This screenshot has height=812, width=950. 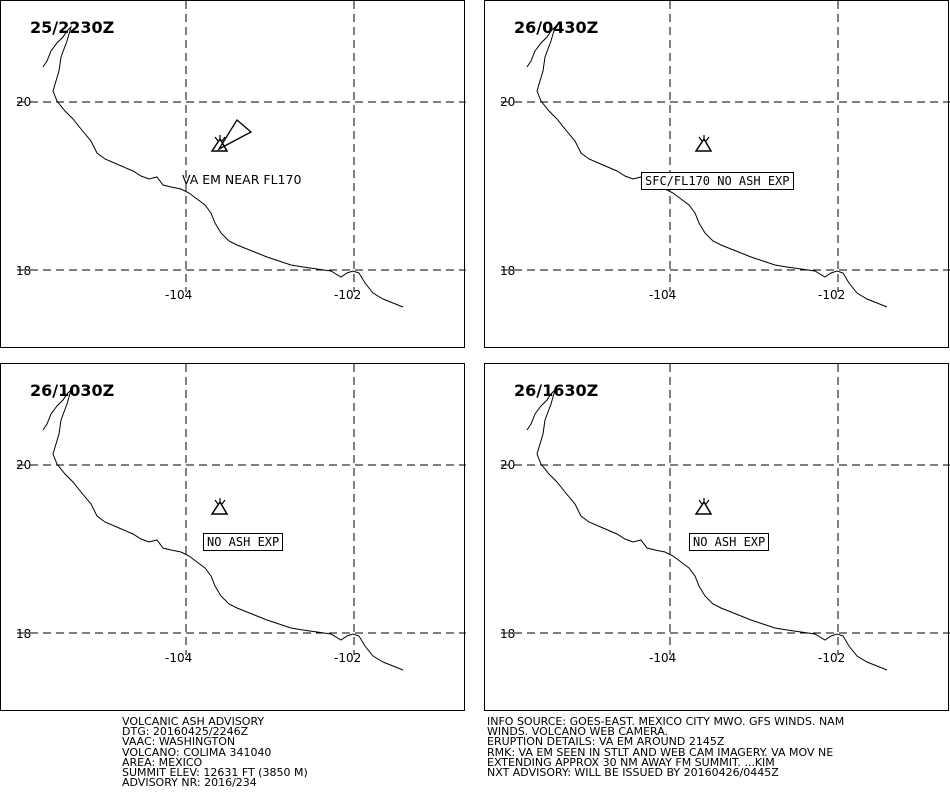 I want to click on ash-status-label: SFC/FL170 NO ASH EXP, so click(x=717, y=181).